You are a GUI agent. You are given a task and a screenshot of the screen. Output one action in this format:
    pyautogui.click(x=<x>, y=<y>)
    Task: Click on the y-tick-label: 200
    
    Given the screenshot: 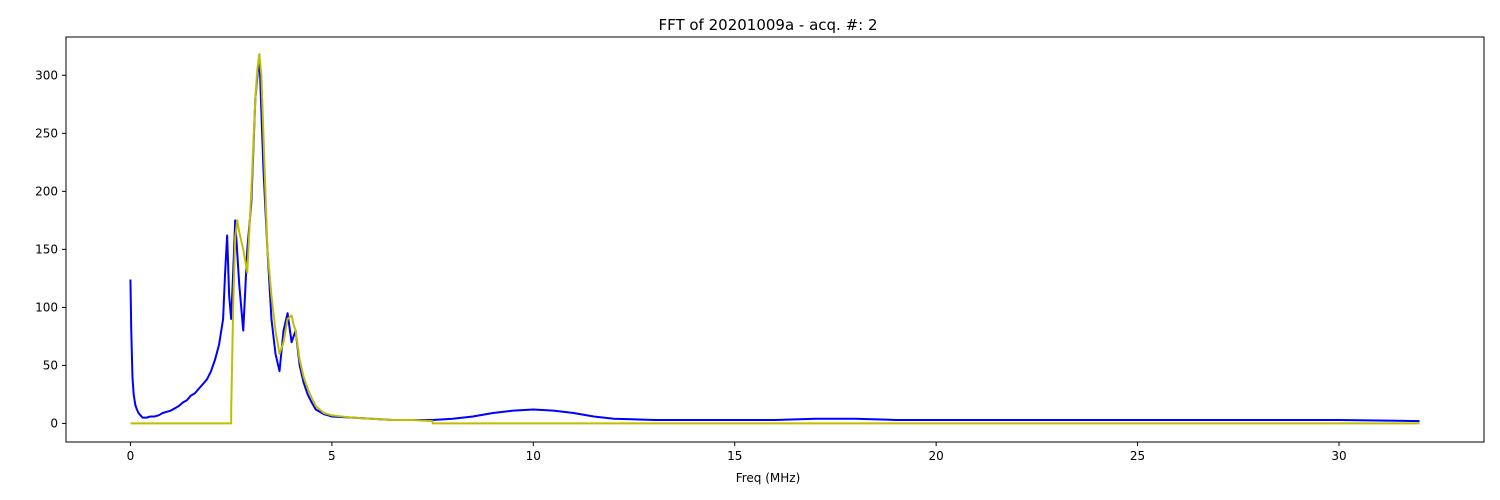 What is the action you would take?
    pyautogui.click(x=46, y=191)
    